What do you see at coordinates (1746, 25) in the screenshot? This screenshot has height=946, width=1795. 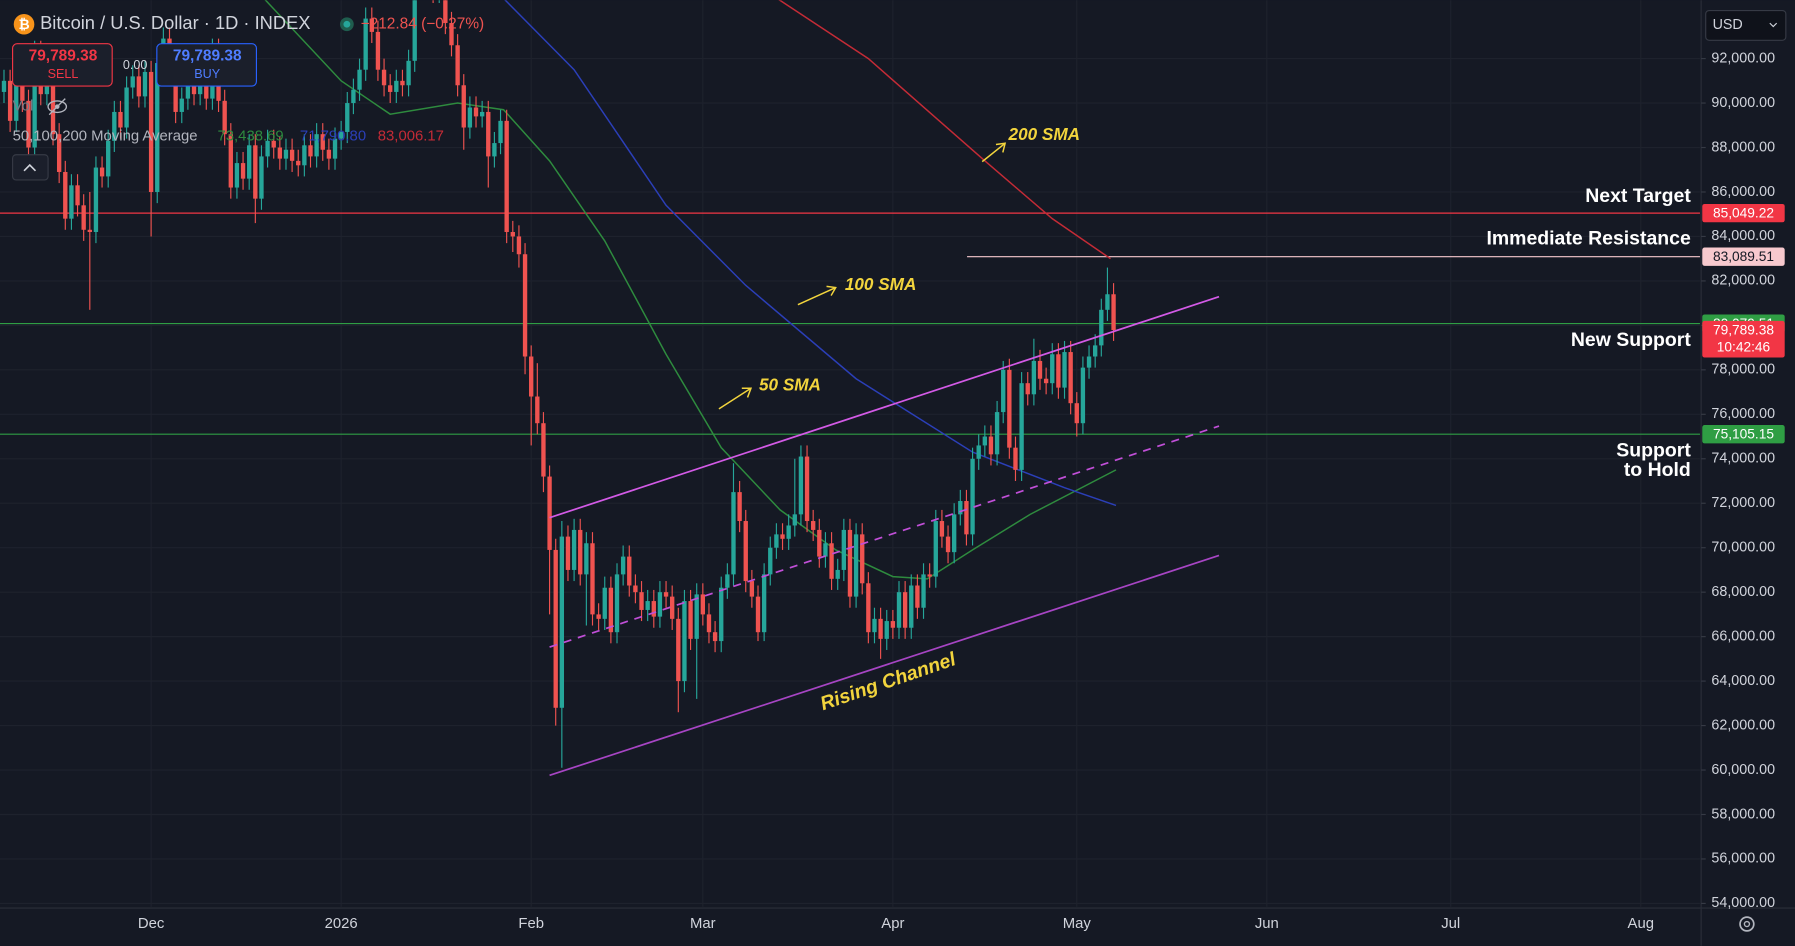 I see `currency-selector` at bounding box center [1746, 25].